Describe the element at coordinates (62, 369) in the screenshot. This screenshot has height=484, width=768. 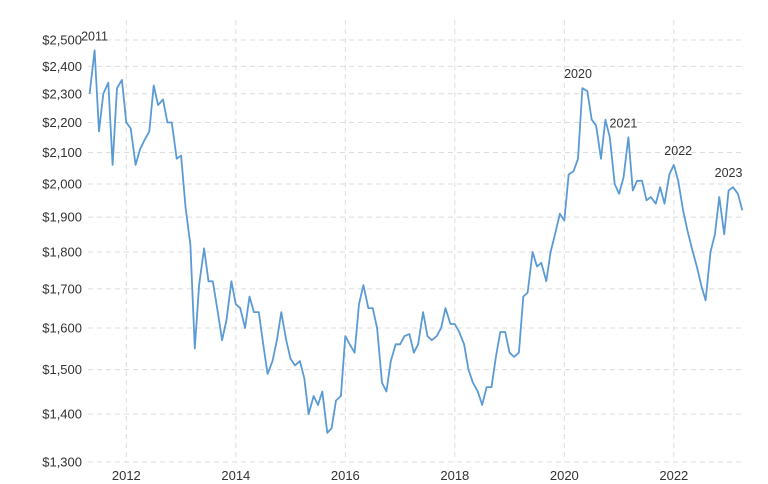
I see `y-tick-label: $1,500` at that location.